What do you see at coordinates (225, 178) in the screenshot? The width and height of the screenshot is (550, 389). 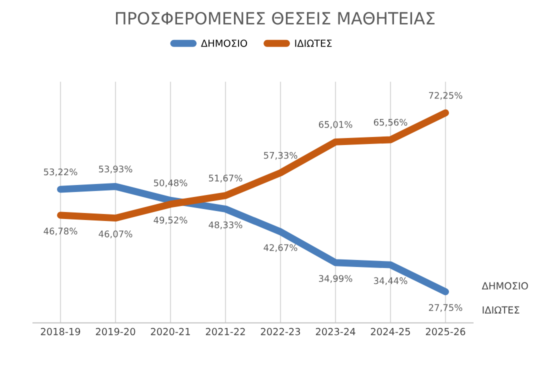 I see `data-label: 51,67%` at bounding box center [225, 178].